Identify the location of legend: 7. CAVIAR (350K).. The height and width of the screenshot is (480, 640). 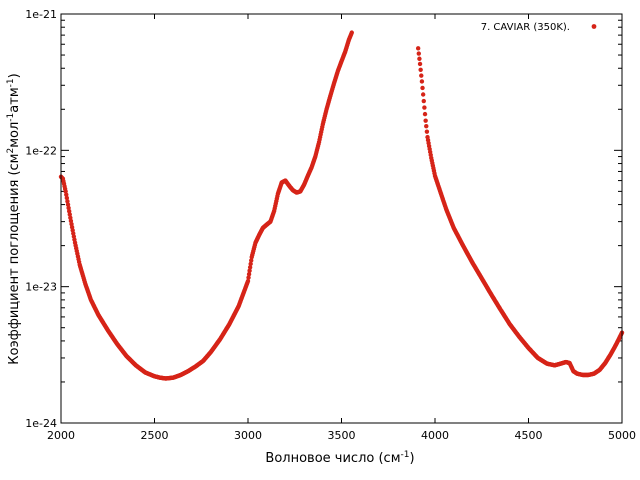
(539, 27).